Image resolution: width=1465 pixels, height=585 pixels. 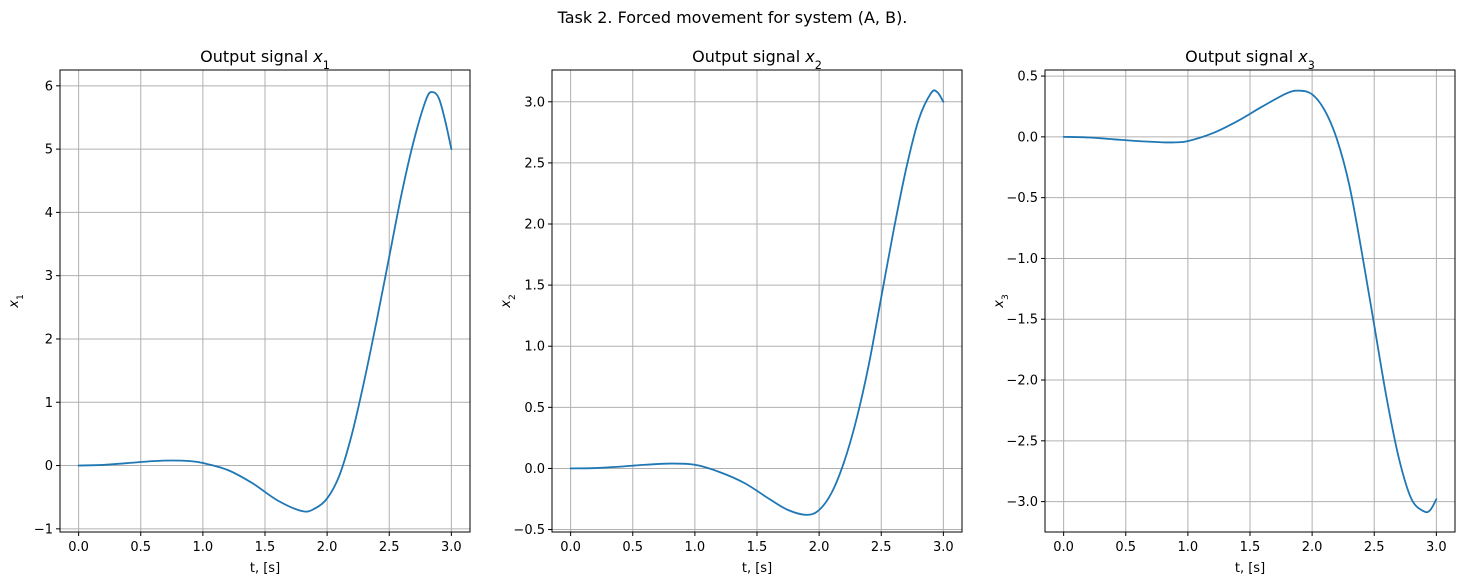 I want to click on y-tick-label: −1.0, so click(x=1022, y=259).